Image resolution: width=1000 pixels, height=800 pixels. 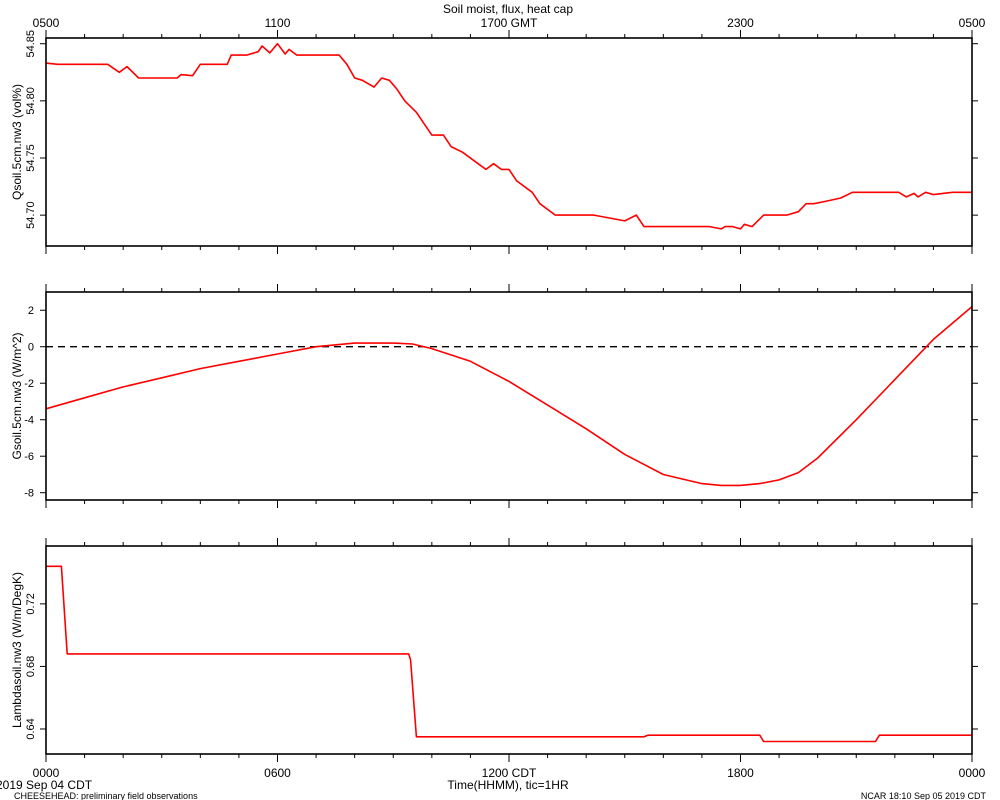 I want to click on y-tick-label: 54.85, so click(x=31, y=44).